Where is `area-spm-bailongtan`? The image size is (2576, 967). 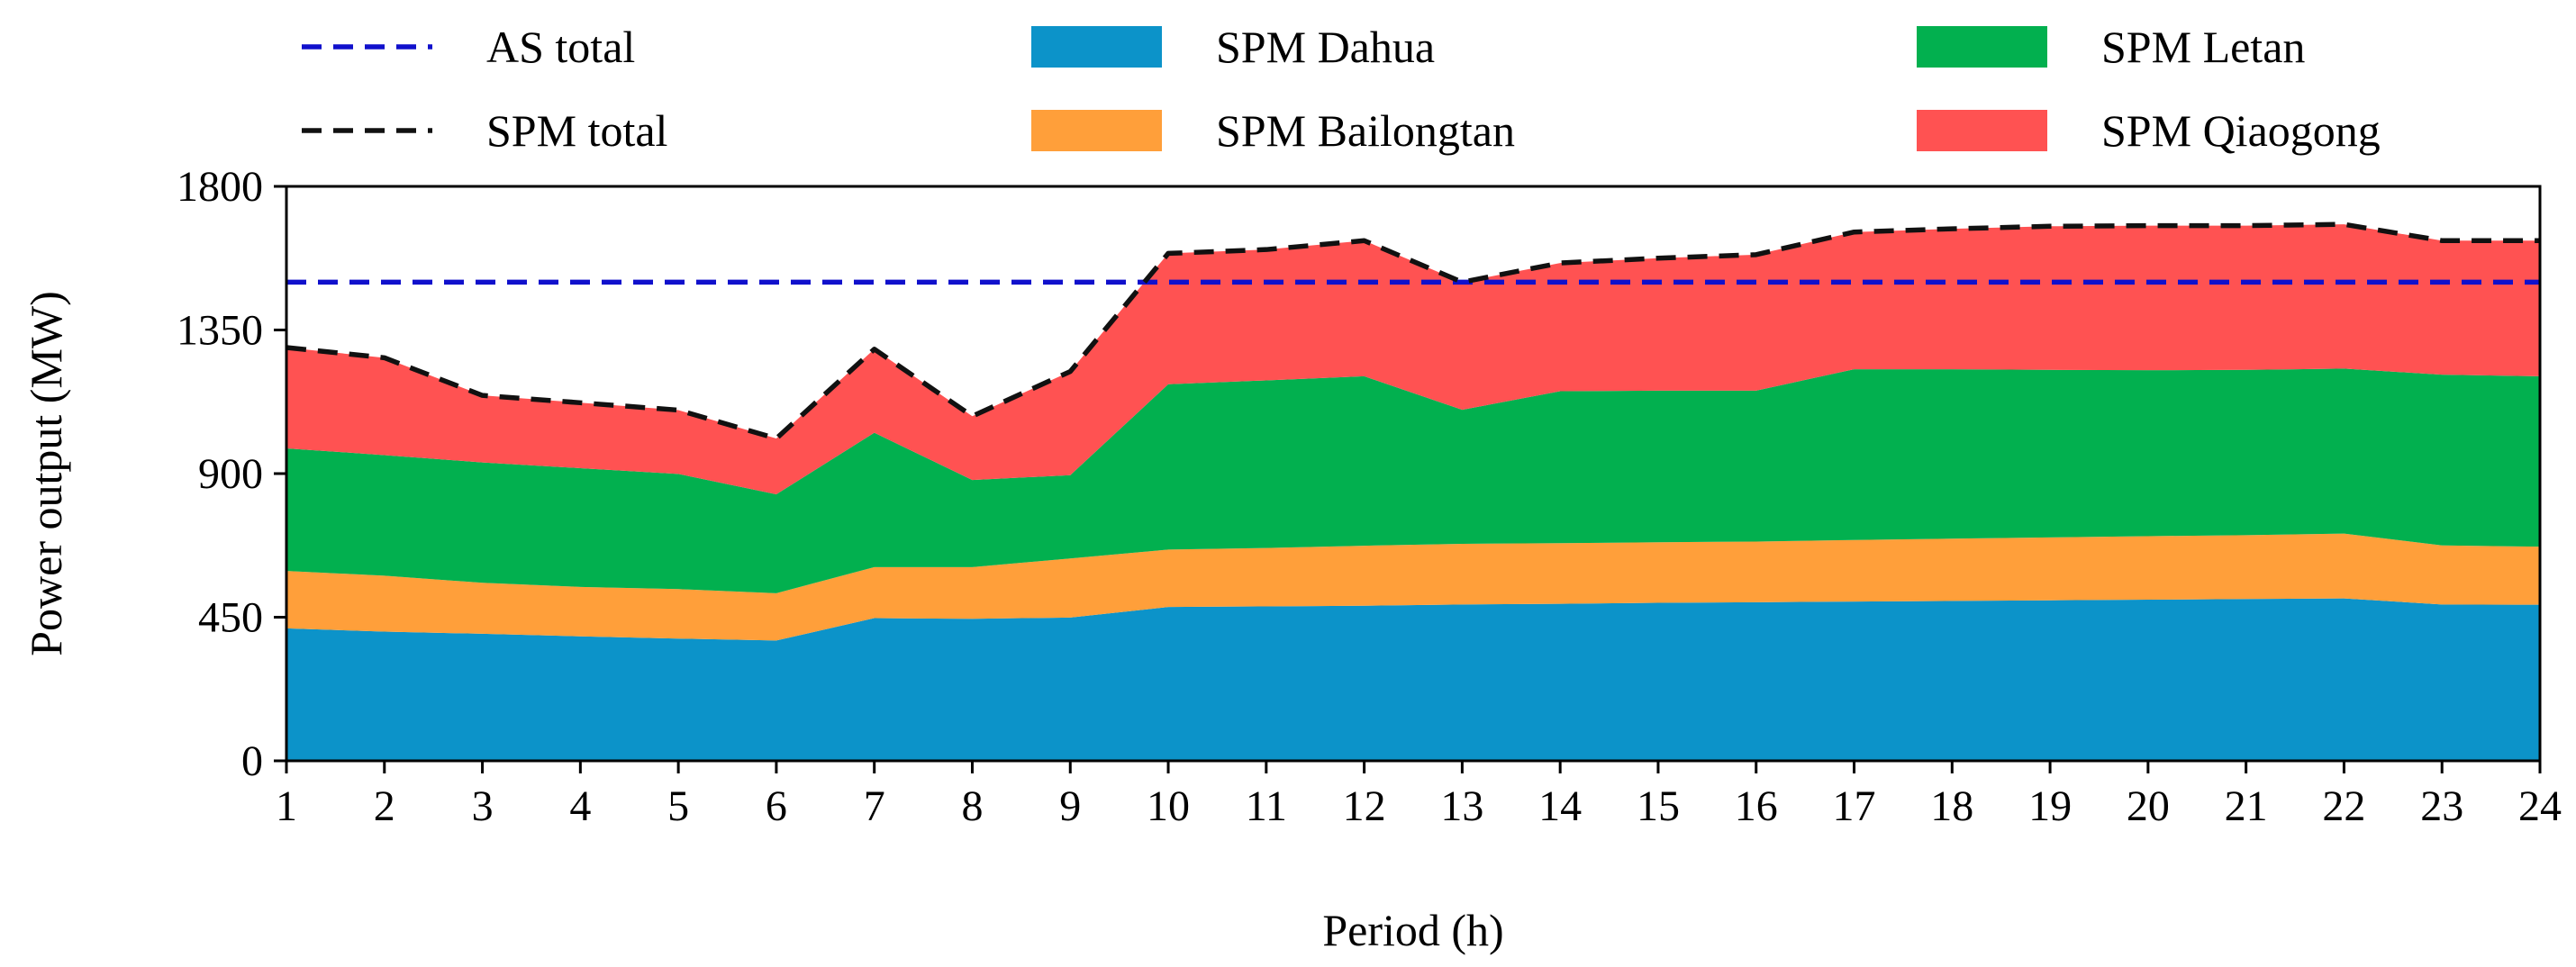 area-spm-bailongtan is located at coordinates (1413, 587).